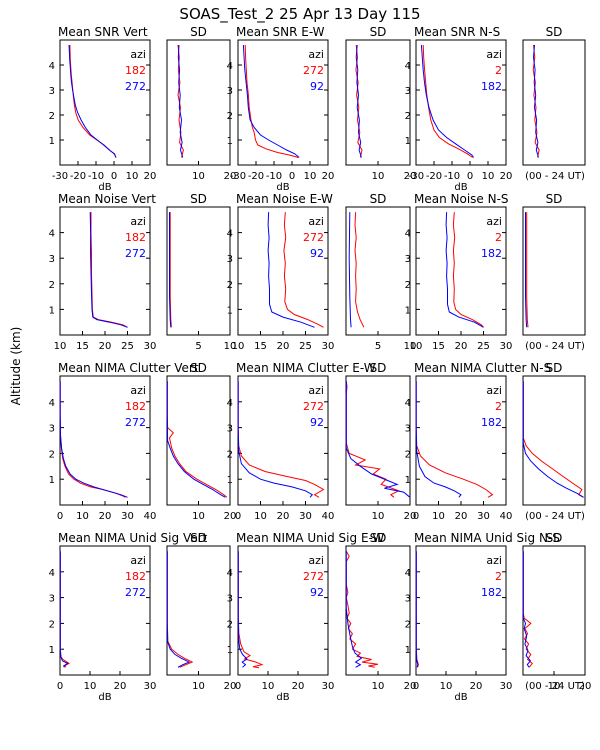 This screenshot has height=750, width=600. Describe the element at coordinates (135, 253) in the screenshot. I see `legend-entry: 272` at that location.